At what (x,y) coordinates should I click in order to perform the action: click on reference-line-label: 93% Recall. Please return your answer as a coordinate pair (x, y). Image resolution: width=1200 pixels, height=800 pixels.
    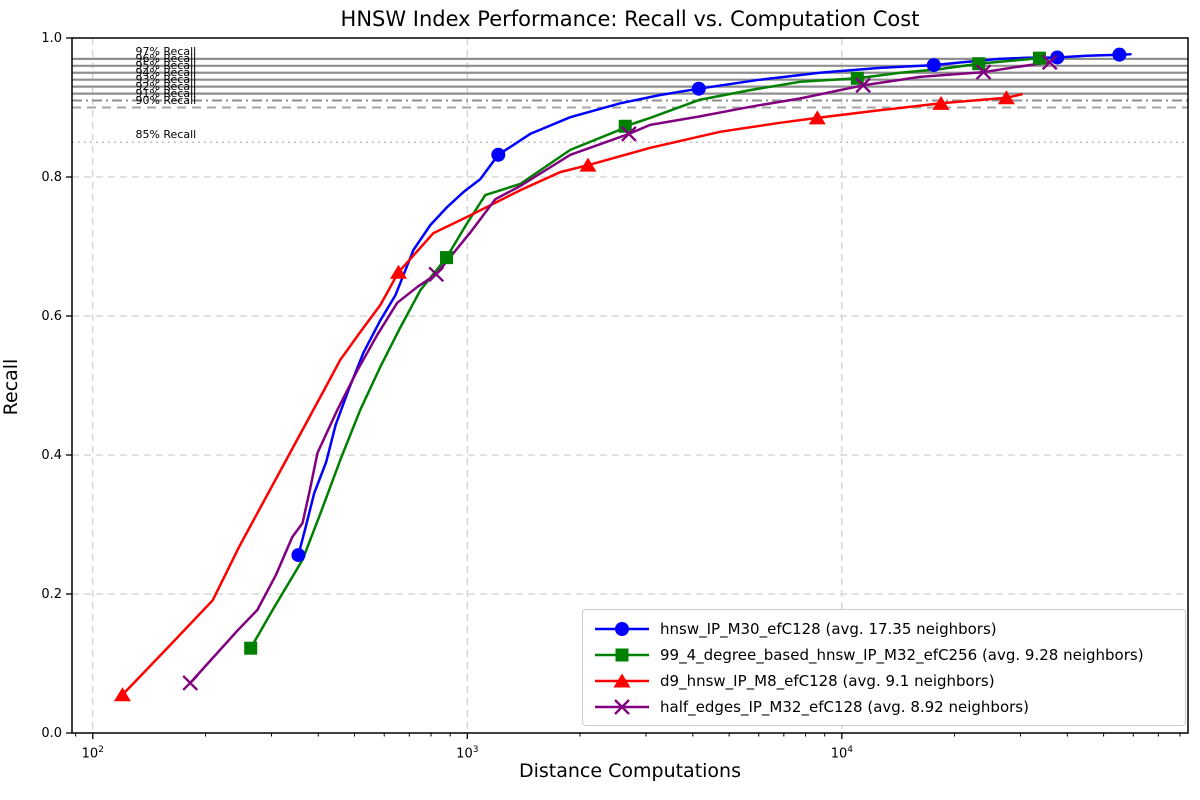
    Looking at the image, I should click on (166, 79).